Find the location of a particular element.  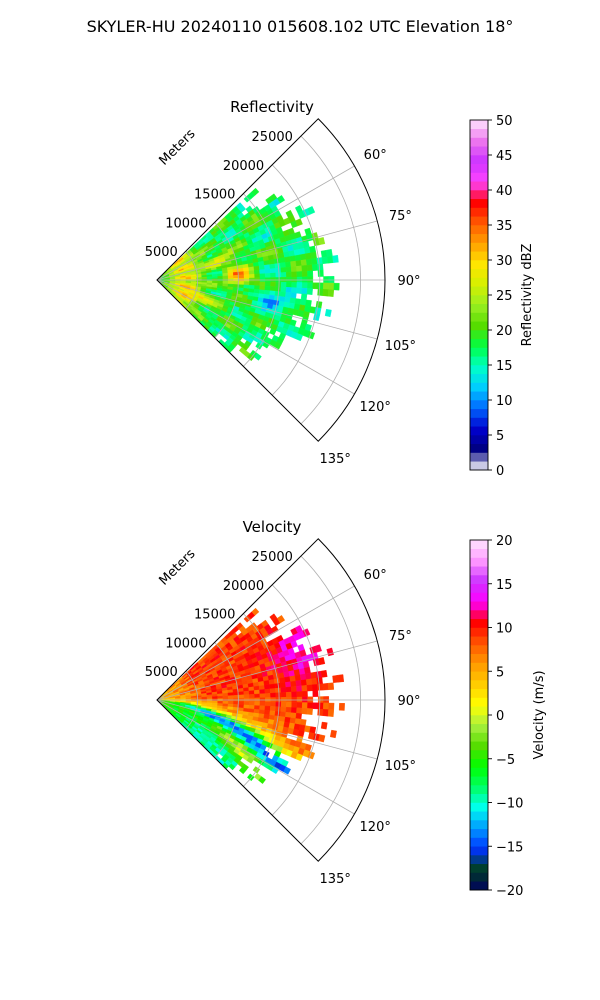

colorbar-tick-label: 25 is located at coordinates (504, 296).